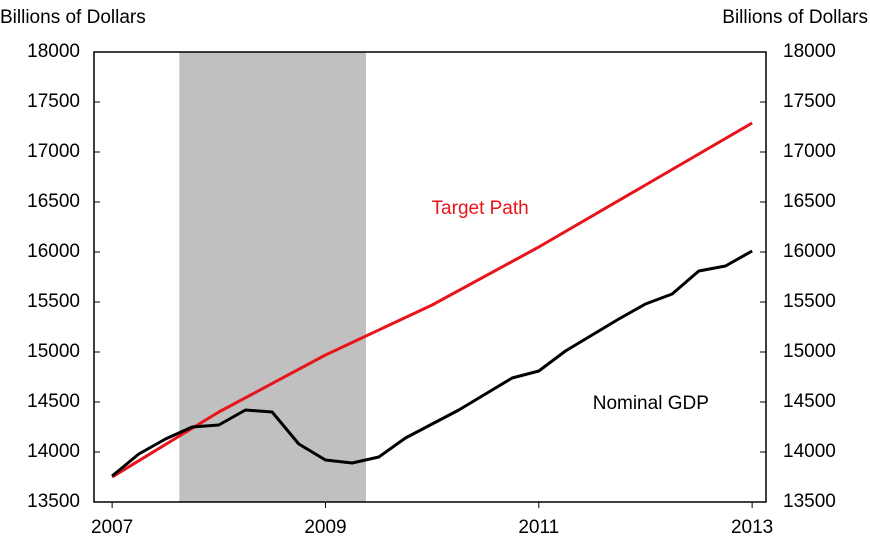 The height and width of the screenshot is (544, 870). I want to click on y-tick-label: 16500, so click(53, 201).